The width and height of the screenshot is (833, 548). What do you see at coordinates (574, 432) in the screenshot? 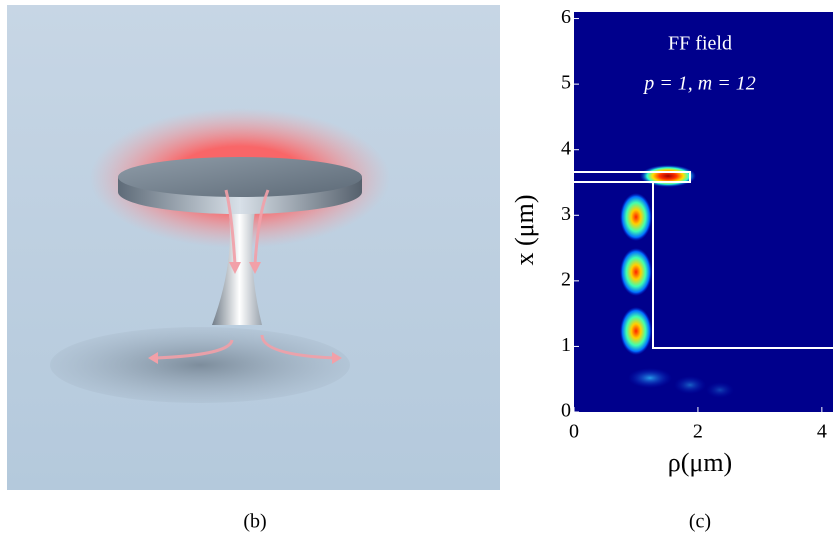
I see `x-tick-label: 0` at bounding box center [574, 432].